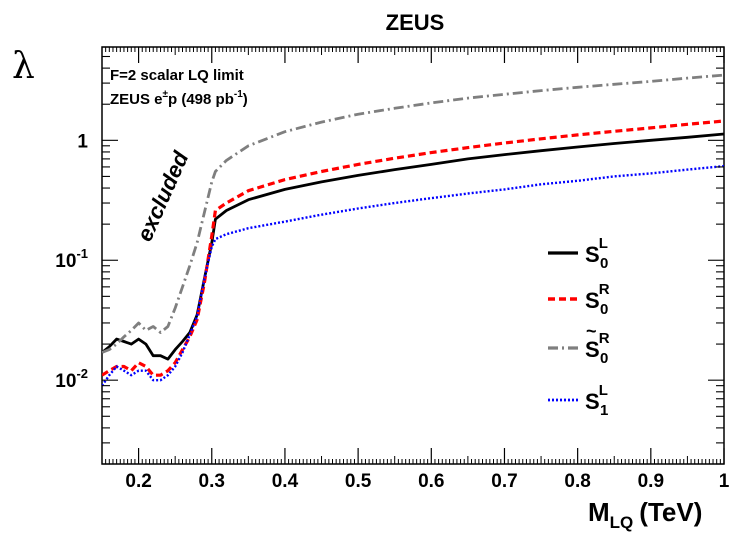 The image size is (730, 541). I want to click on x-tick-label: 0.3, so click(212, 481).